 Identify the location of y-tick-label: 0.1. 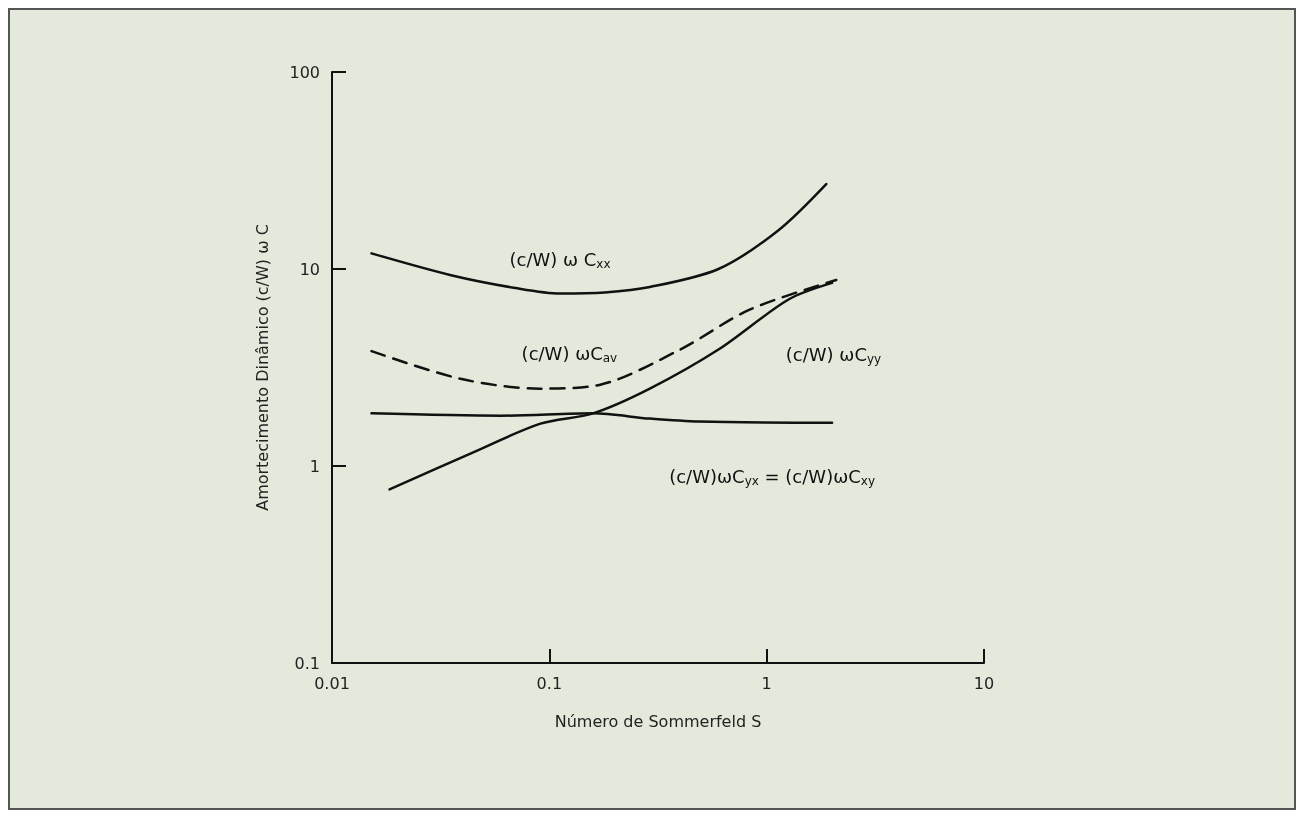
(307, 663).